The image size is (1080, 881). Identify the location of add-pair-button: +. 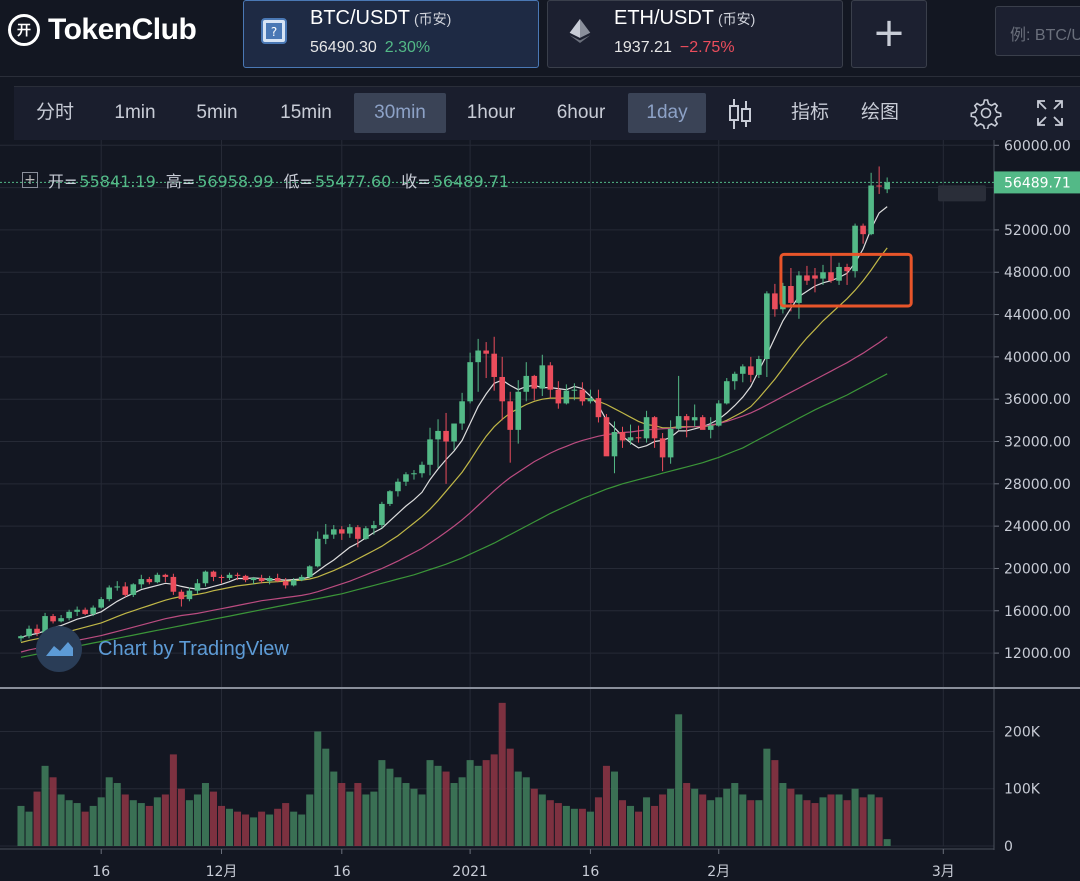
(889, 34).